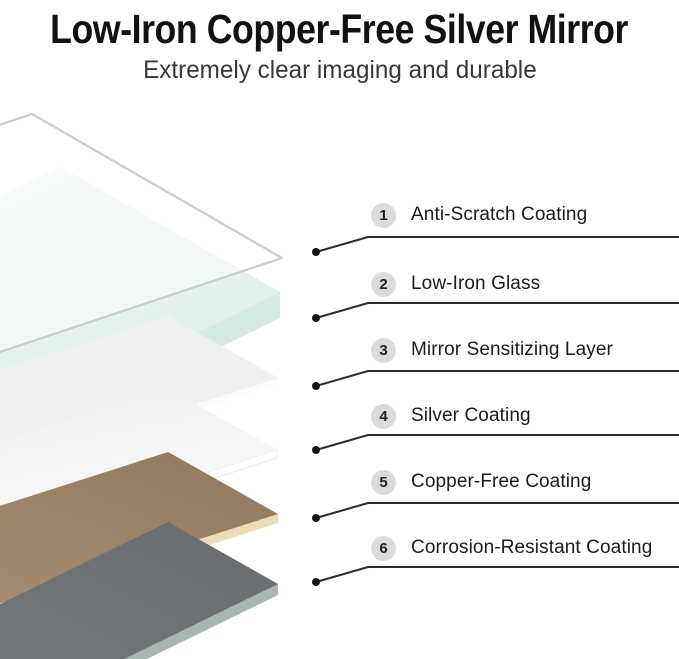 This screenshot has width=679, height=659. I want to click on callout-copper-free-coating: 5 Copper-Free Coating, so click(481, 482).